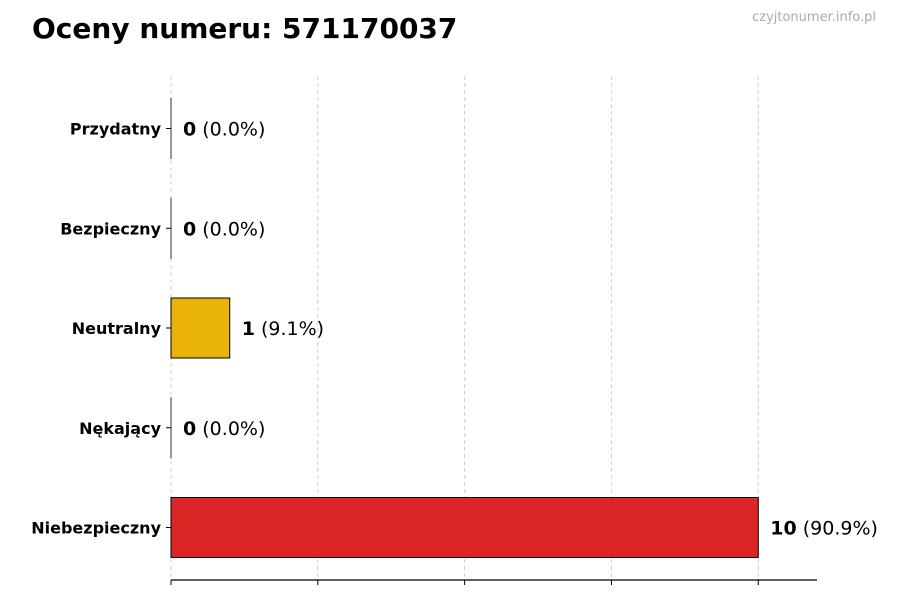 The width and height of the screenshot is (900, 600). I want to click on category-label: Bezpieczny, so click(110, 228).